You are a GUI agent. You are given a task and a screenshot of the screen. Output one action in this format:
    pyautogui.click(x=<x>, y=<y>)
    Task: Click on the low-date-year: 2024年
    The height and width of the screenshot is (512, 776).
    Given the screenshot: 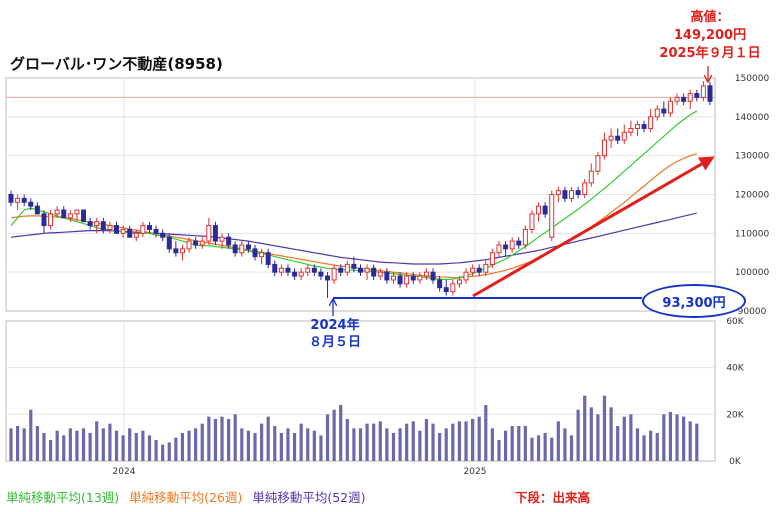 What is the action you would take?
    pyautogui.click(x=335, y=325)
    